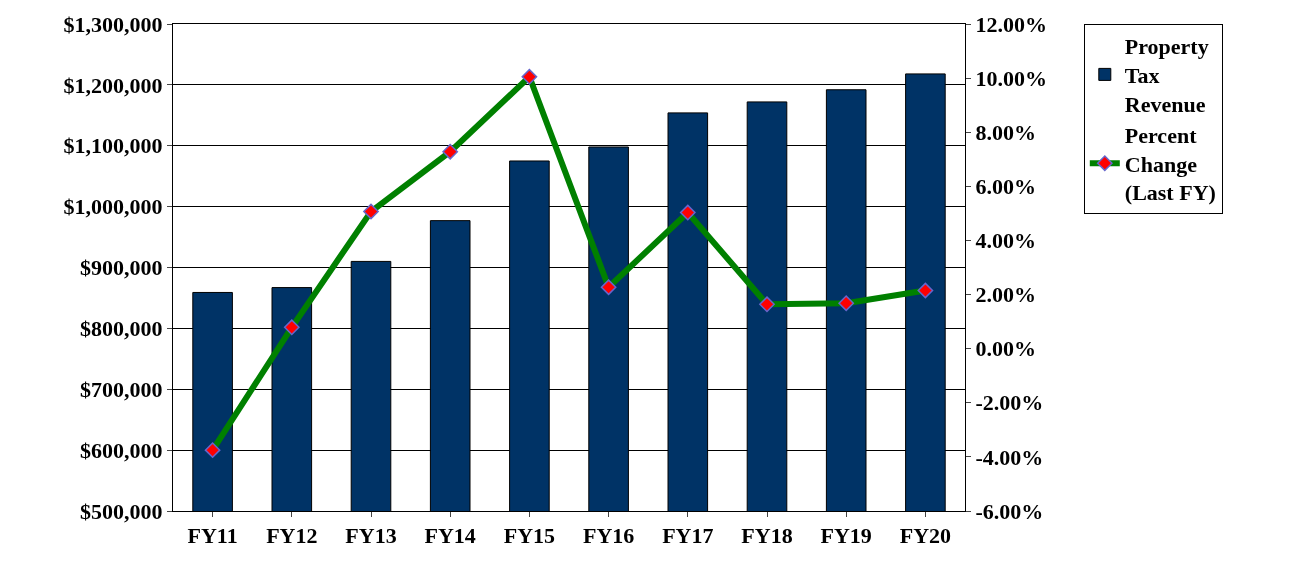  Describe the element at coordinates (450, 536) in the screenshot. I see `x-tick-label: FY14` at that location.